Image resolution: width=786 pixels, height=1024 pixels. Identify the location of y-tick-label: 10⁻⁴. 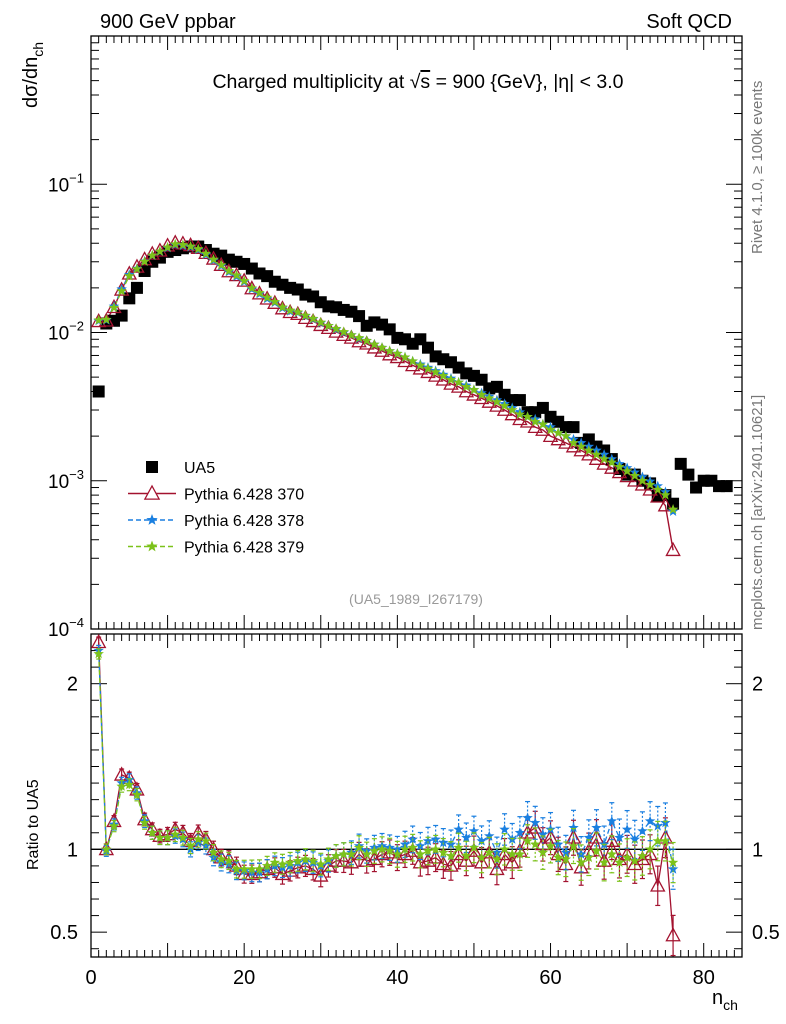
(66, 628).